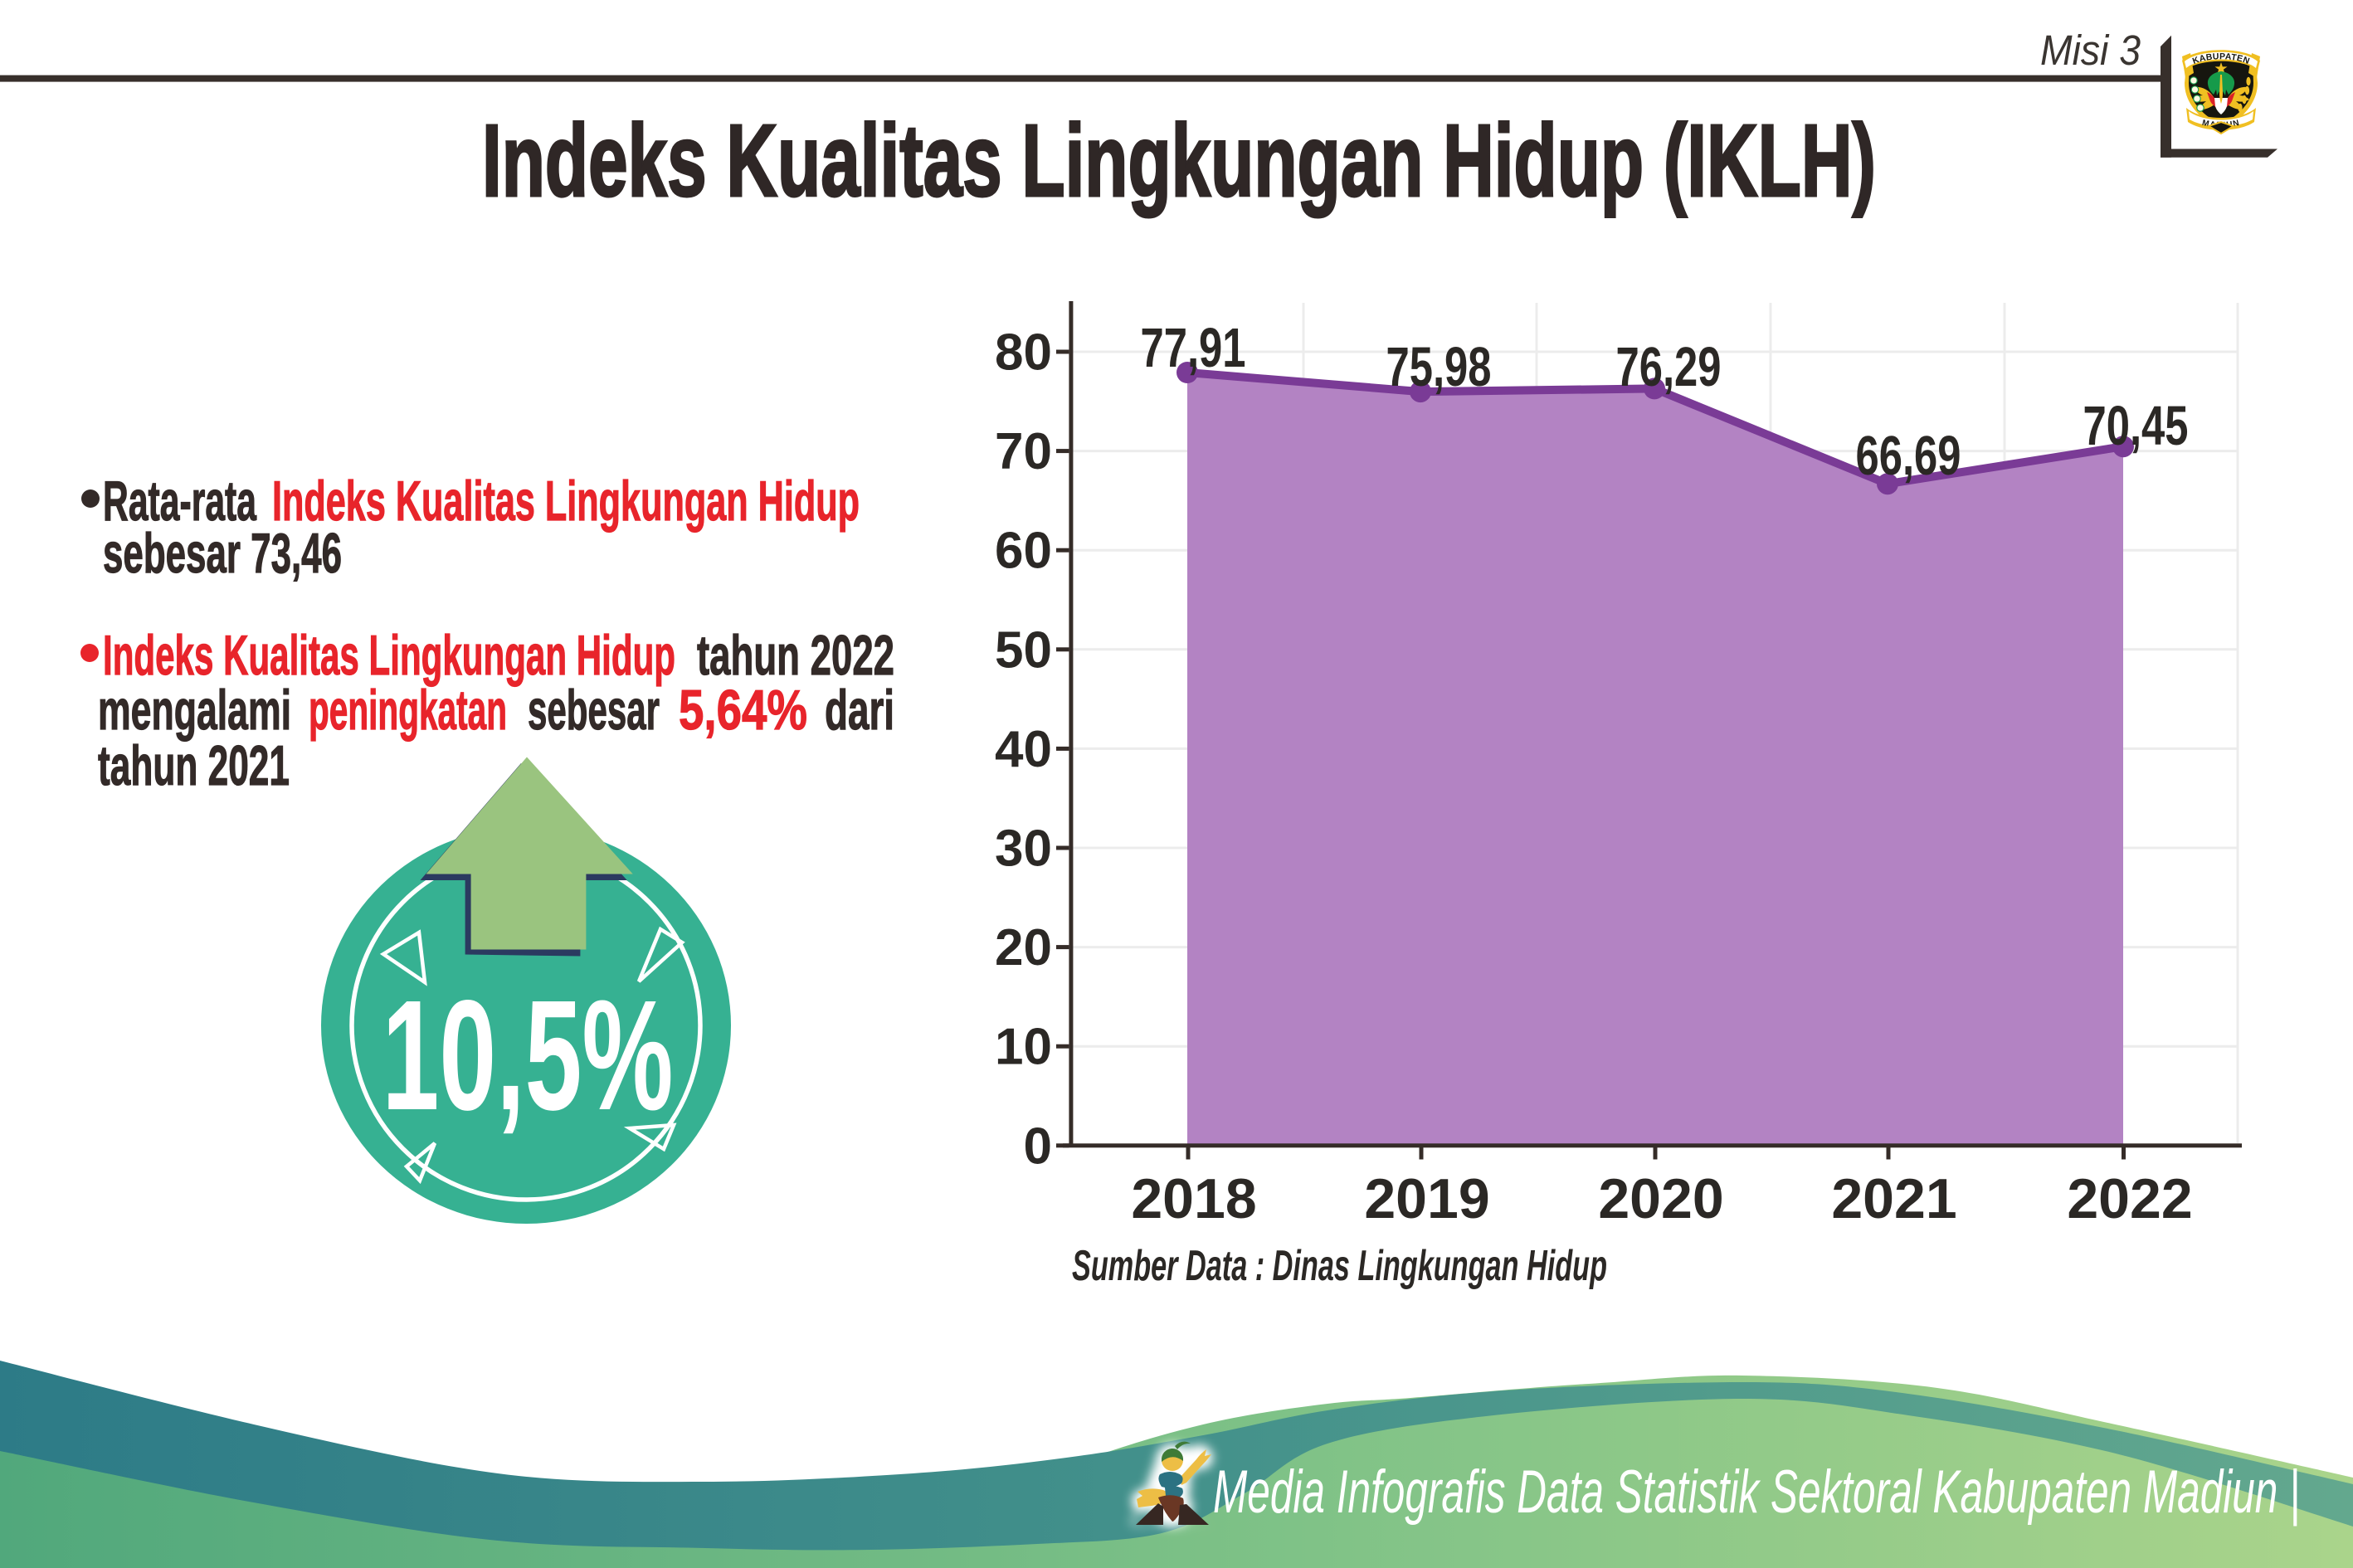 The image size is (2353, 1568). I want to click on svg-text: dari, so click(859, 710).